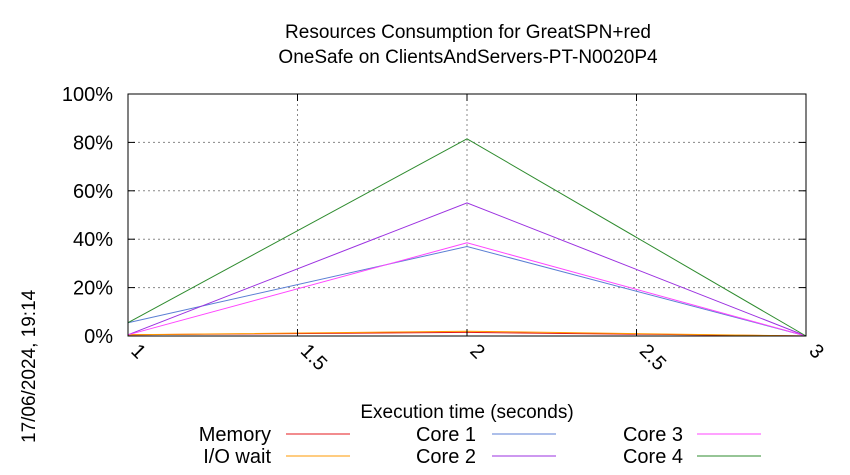  I want to click on chart-title: Resources Consumption for GreatSPN+red, so click(468, 32).